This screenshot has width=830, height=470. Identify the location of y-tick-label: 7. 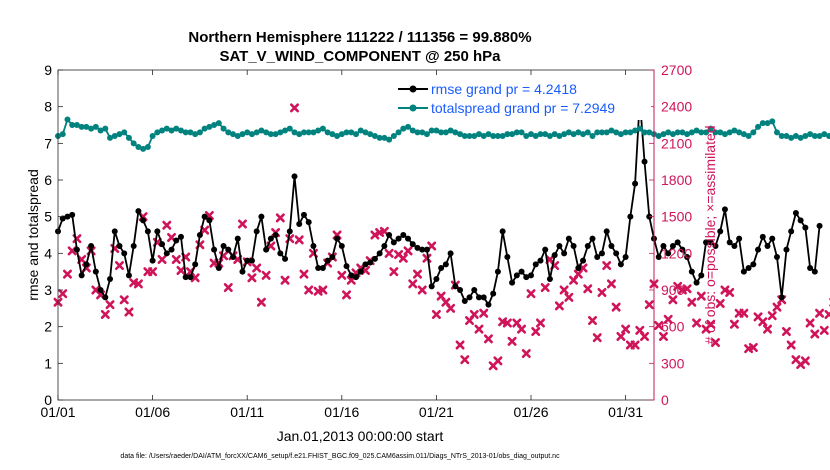
(48, 143).